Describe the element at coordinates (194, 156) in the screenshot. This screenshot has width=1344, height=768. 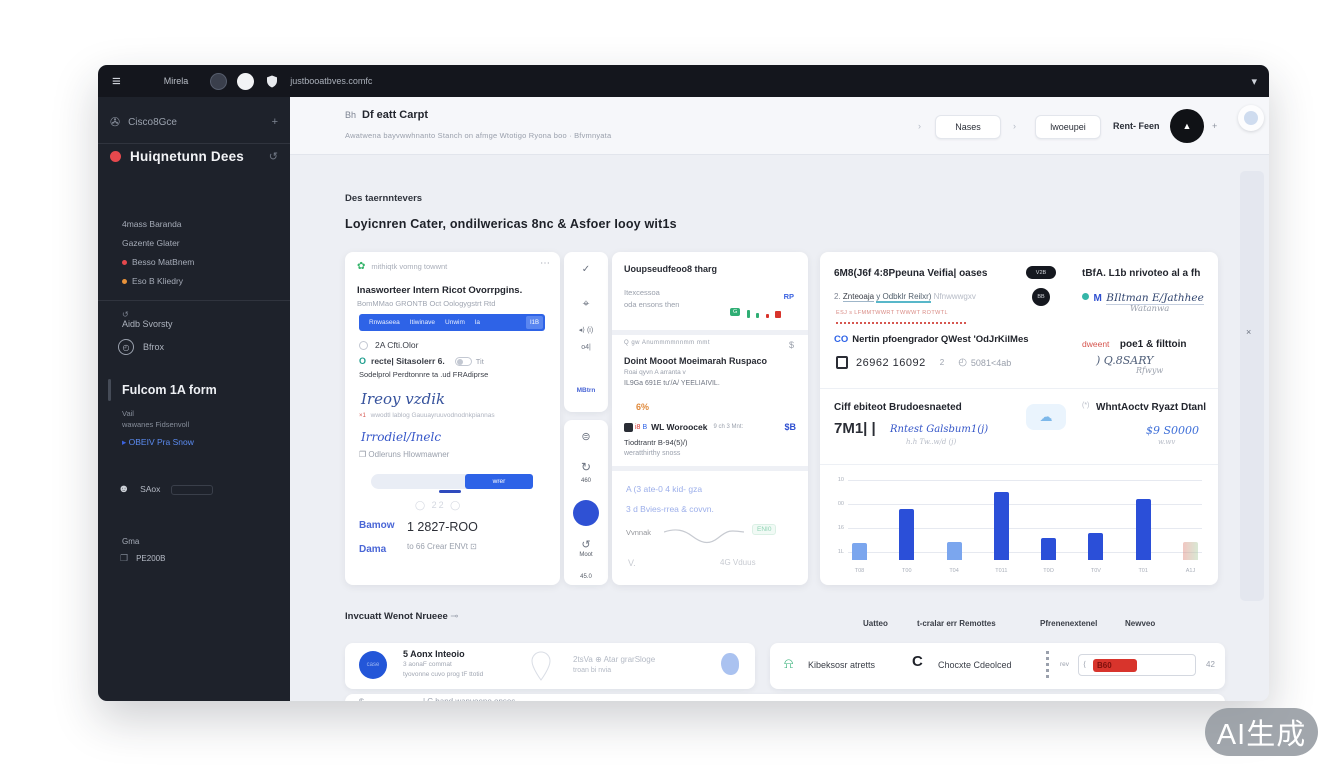
I see `project-header: Huiqnetunn Dees ↺` at that location.